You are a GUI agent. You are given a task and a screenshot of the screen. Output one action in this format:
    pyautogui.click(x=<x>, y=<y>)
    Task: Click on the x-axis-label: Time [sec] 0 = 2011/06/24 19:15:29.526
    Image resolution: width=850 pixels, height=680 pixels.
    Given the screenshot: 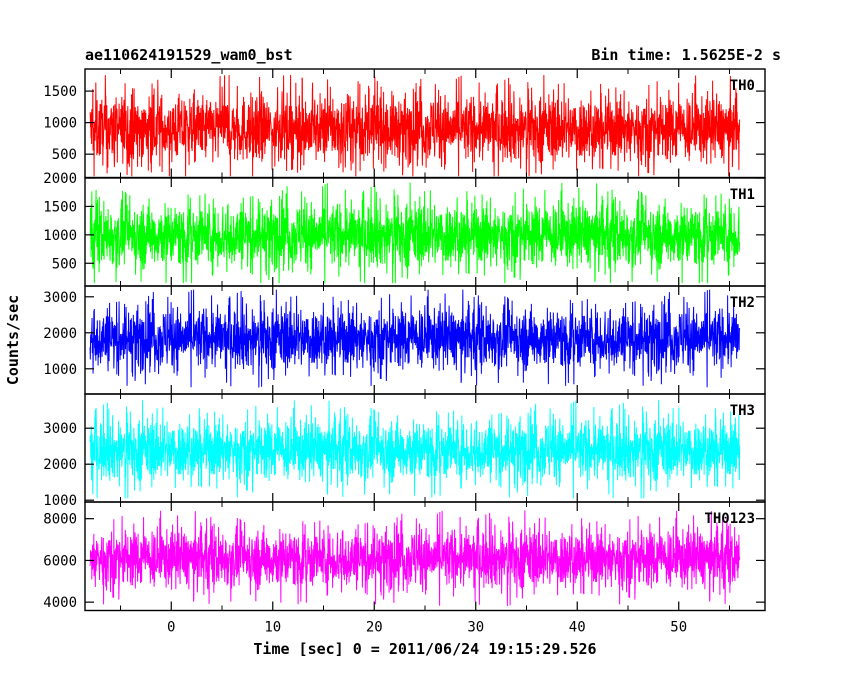 What is the action you would take?
    pyautogui.click(x=424, y=649)
    